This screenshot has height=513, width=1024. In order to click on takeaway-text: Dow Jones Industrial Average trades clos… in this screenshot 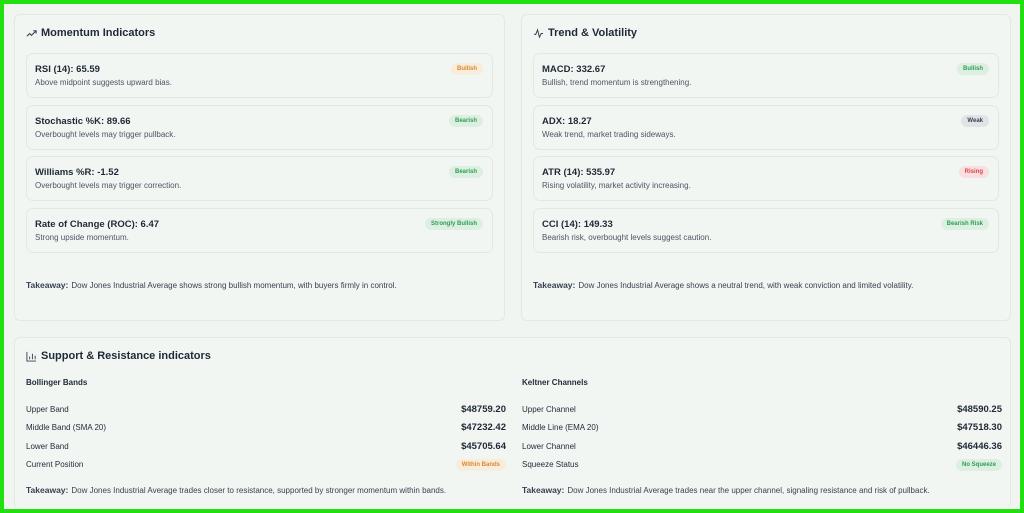, I will do `click(259, 490)`.